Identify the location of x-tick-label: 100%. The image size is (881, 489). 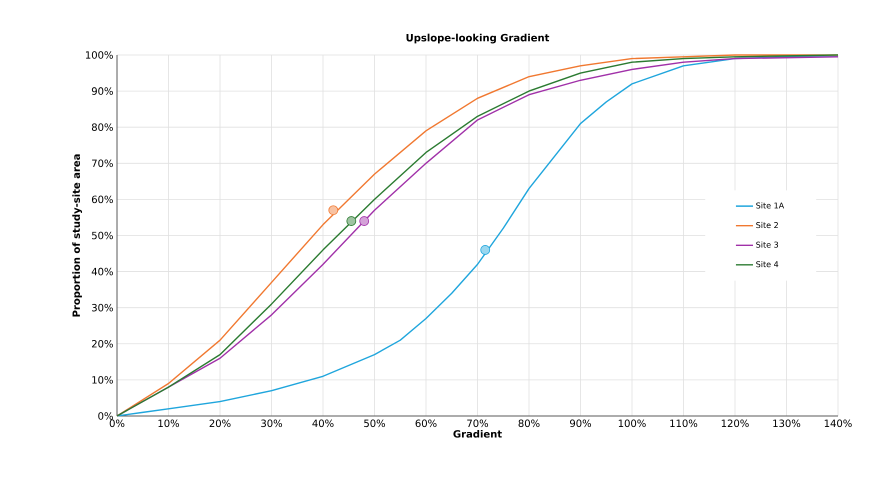
(632, 424).